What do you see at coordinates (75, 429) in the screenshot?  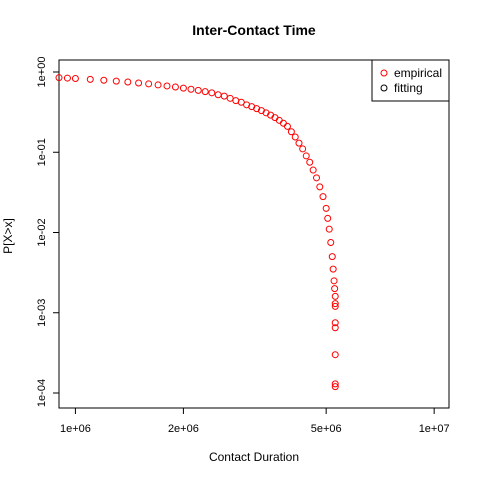 I see `x-tick-label: 1e+06` at bounding box center [75, 429].